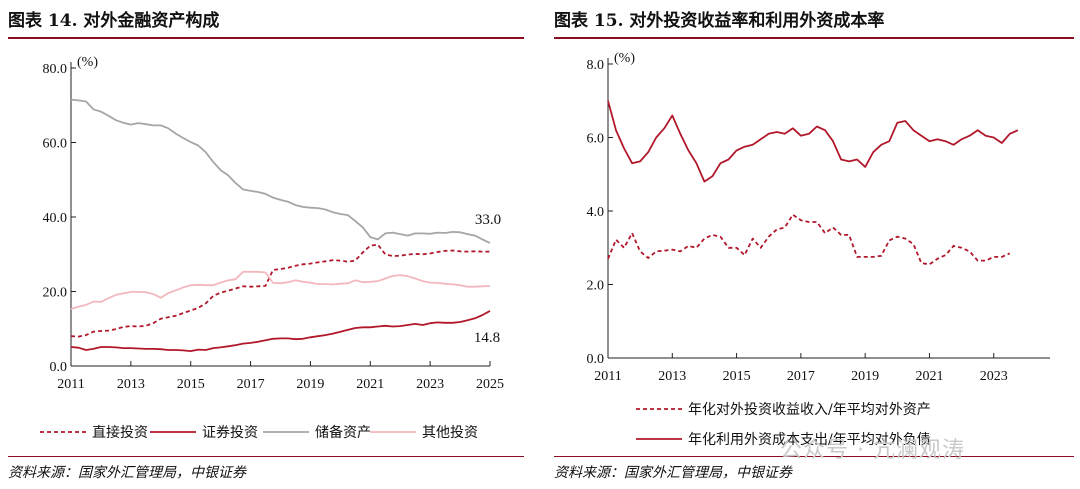 The height and width of the screenshot is (489, 1080). I want to click on y-tick-label: 80.0, so click(55, 69).